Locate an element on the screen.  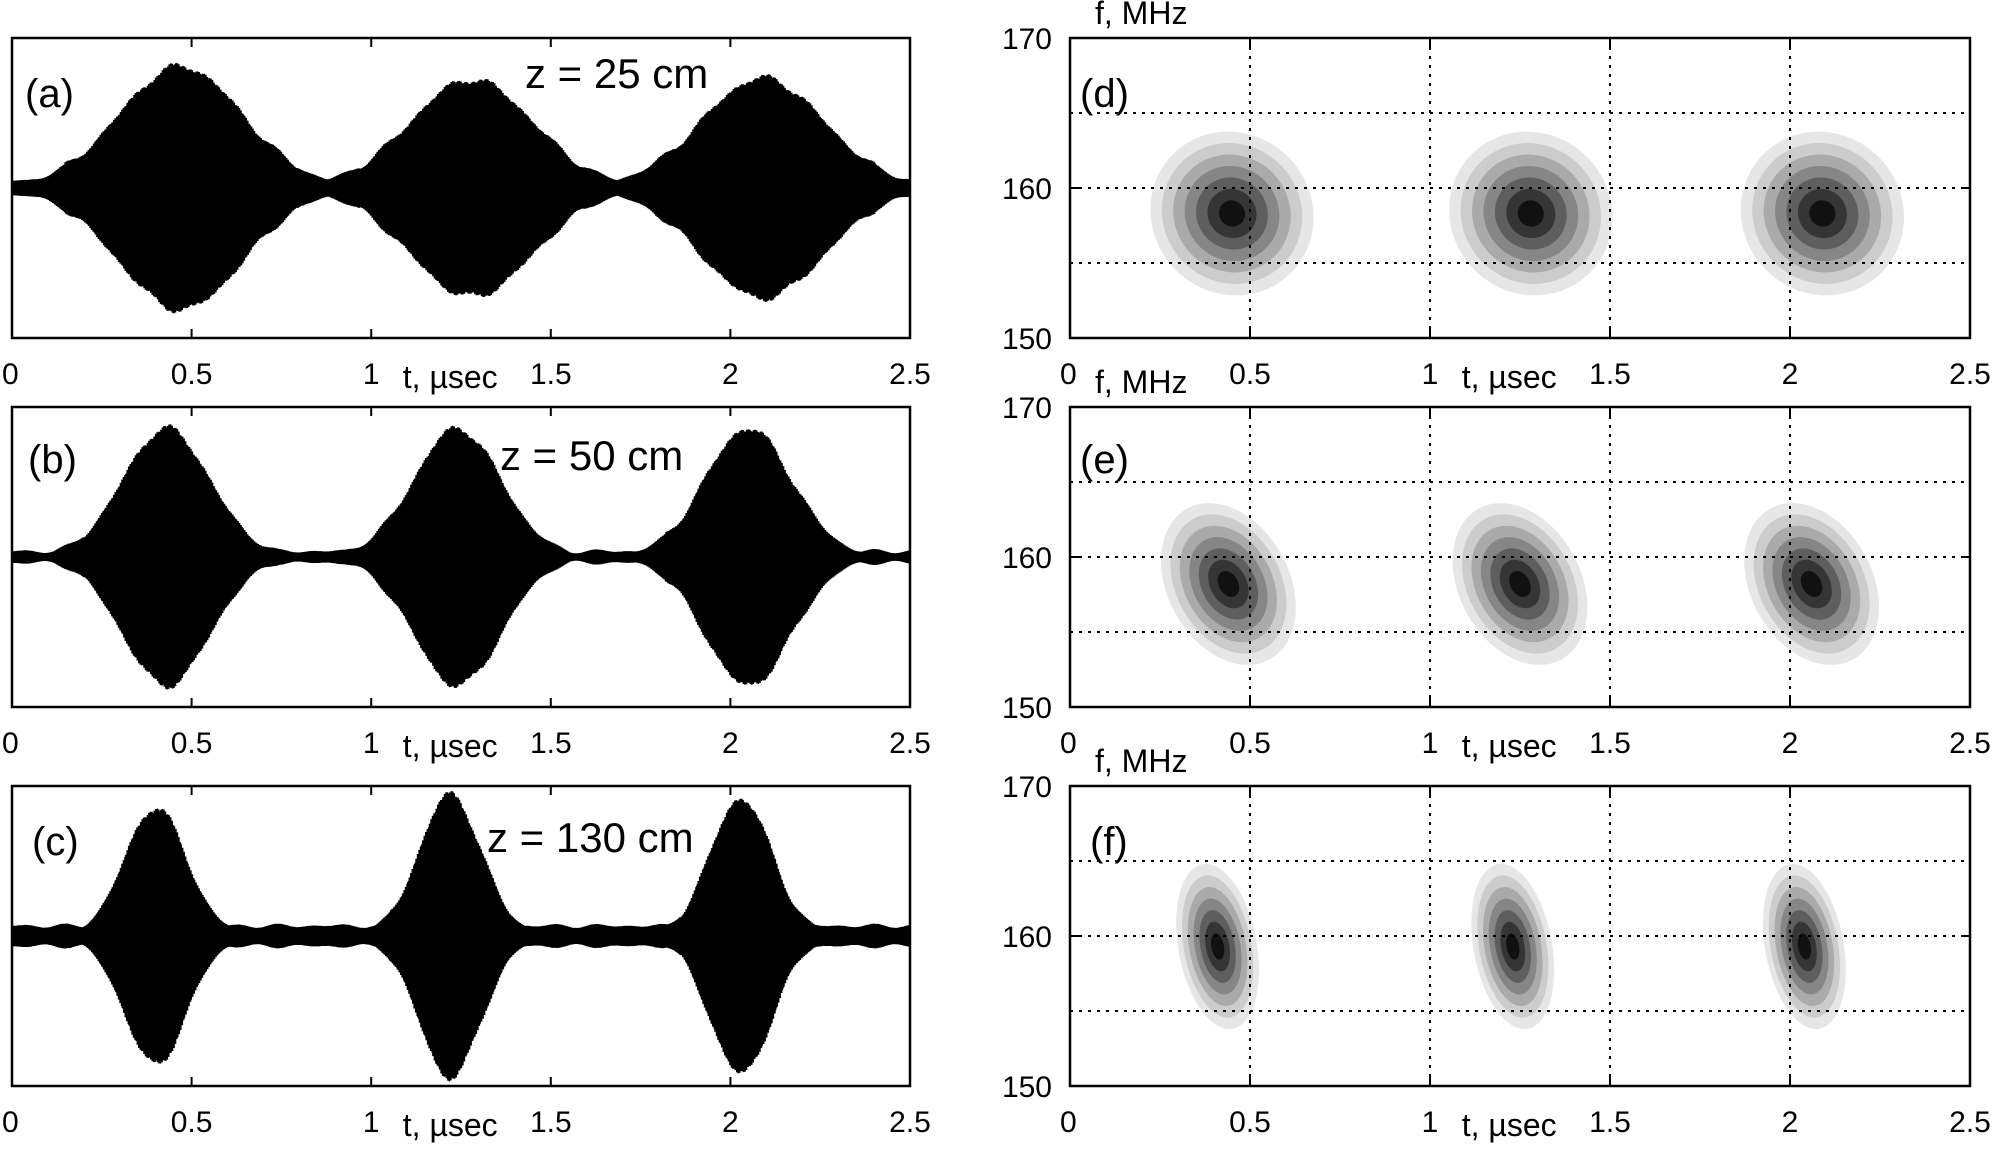
panel-f-yaxis-label: f, MHz is located at coordinates (1141, 761).